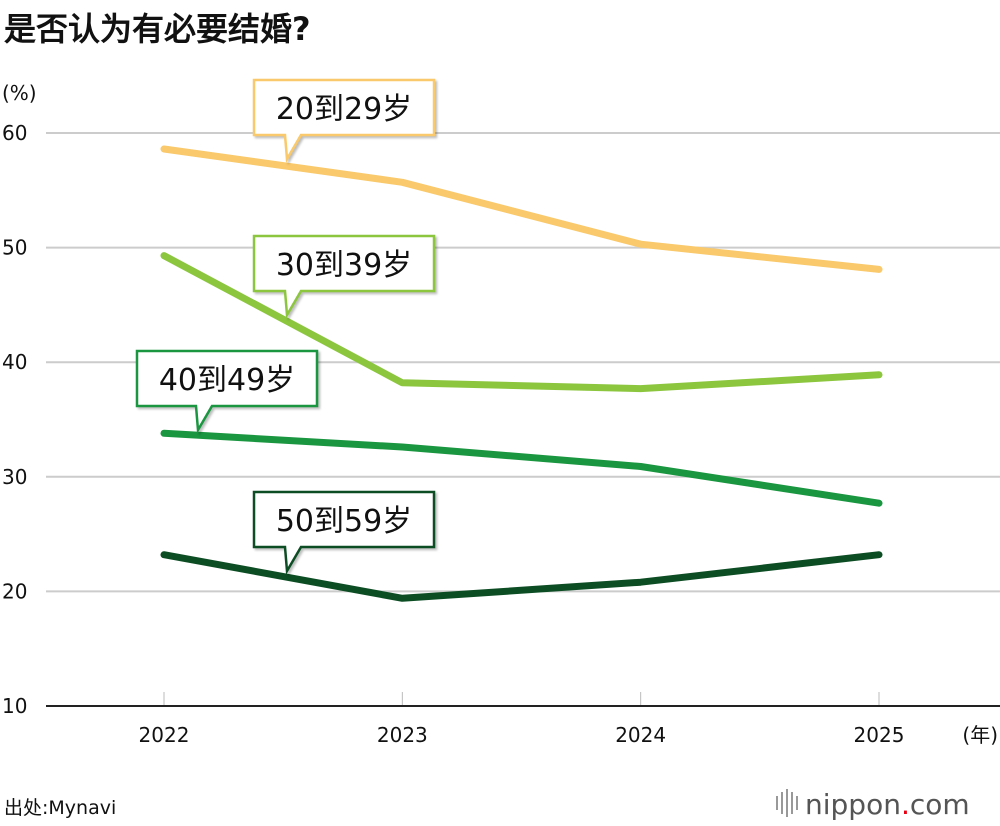  What do you see at coordinates (402, 735) in the screenshot?
I see `x-tick-label: 2023` at bounding box center [402, 735].